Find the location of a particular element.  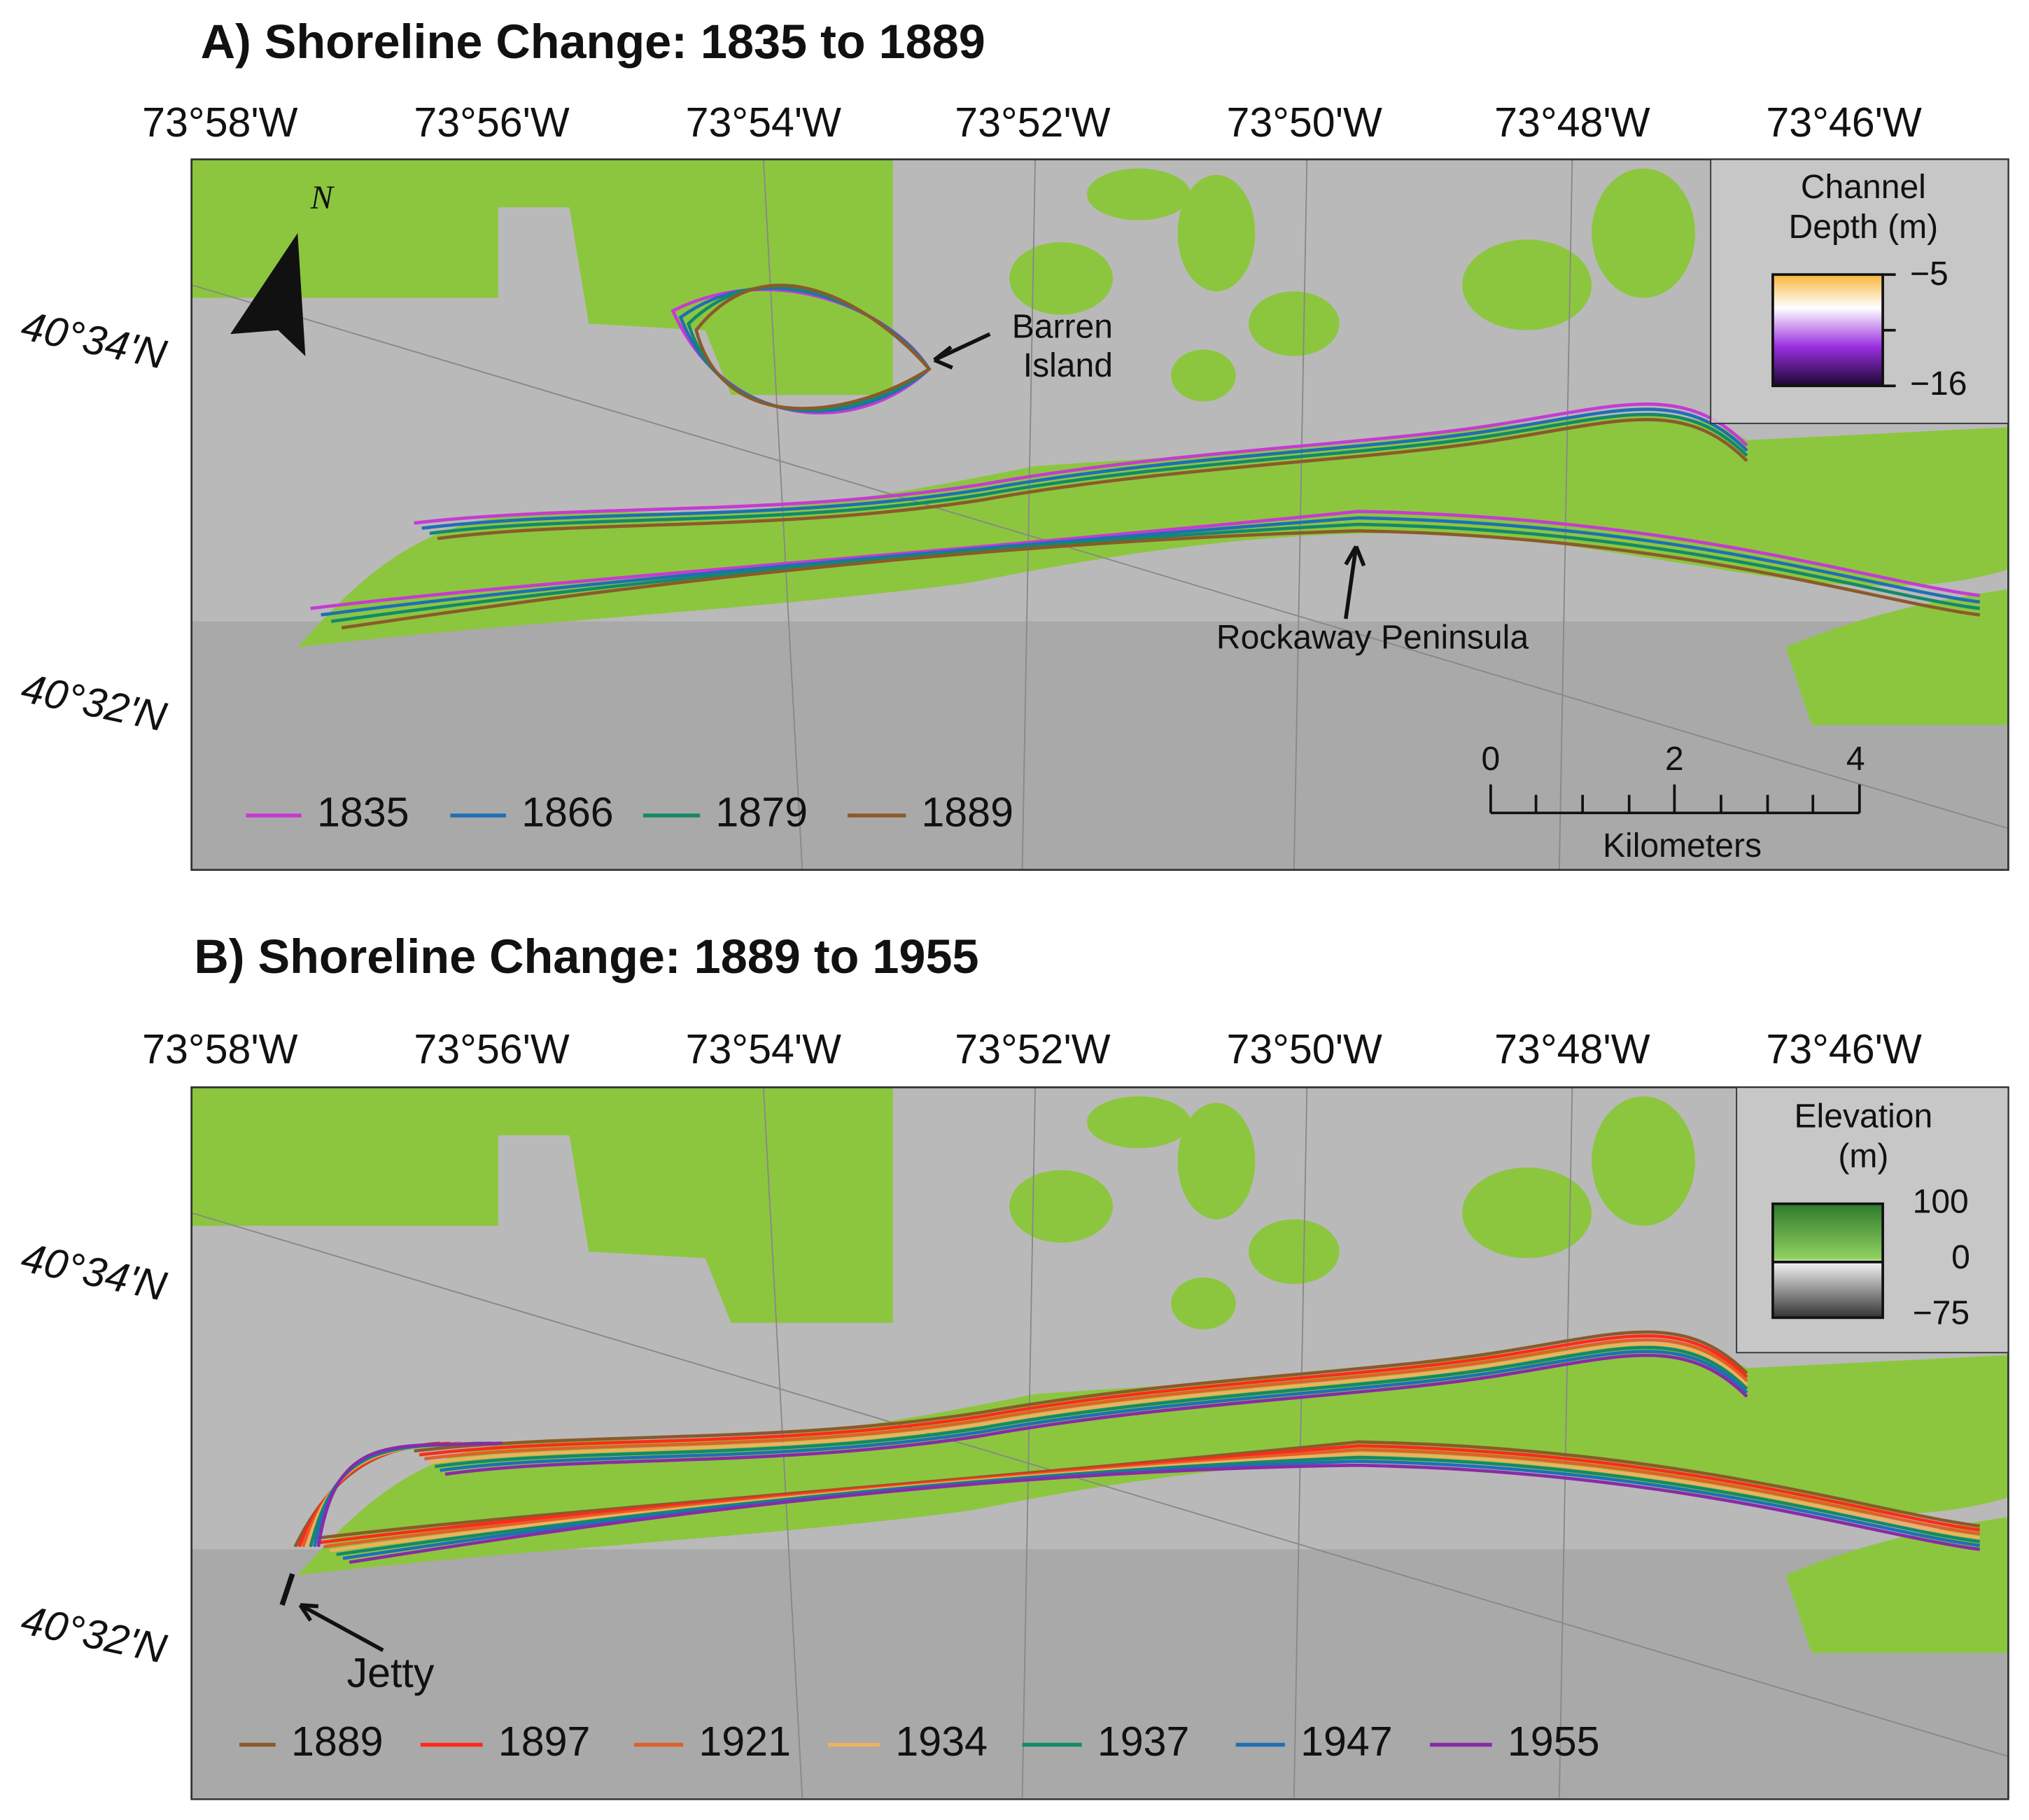

scale-label: 0 is located at coordinates (1491, 759).